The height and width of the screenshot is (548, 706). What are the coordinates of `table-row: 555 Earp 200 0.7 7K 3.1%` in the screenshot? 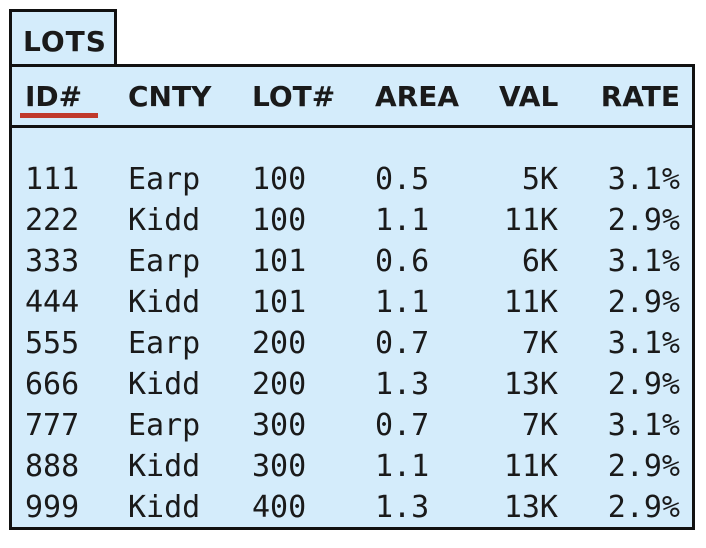 It's located at (352, 343).